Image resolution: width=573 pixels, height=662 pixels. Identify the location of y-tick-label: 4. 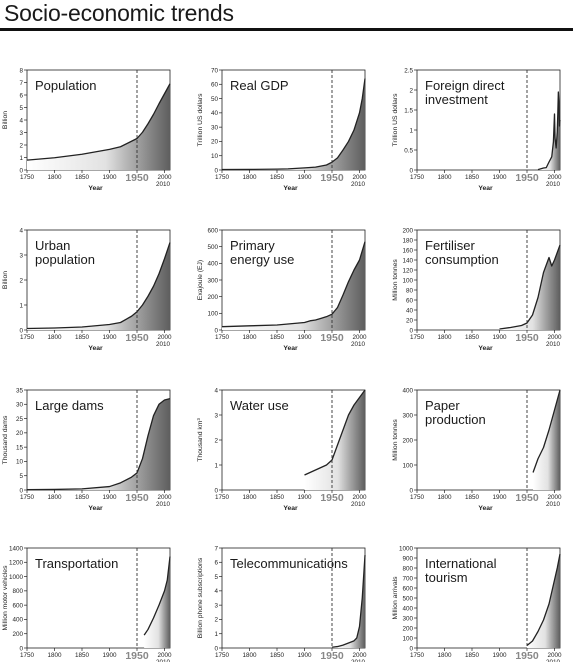
(216, 390).